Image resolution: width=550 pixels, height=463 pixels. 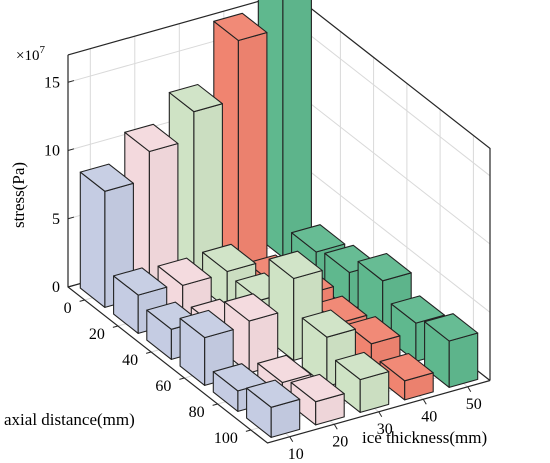 What do you see at coordinates (68, 308) in the screenshot?
I see `x-tick-label: 0` at bounding box center [68, 308].